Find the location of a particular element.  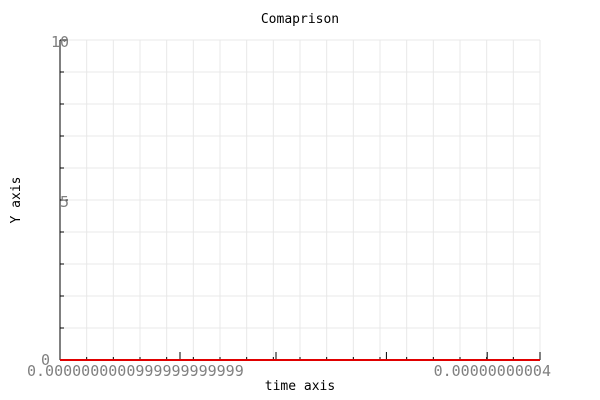

y-axis-label: Y axis is located at coordinates (16, 200).